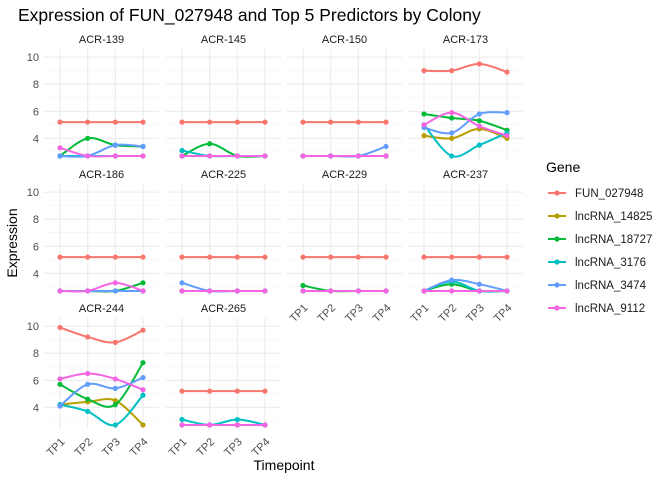  I want to click on y-tick-label: 6, so click(36, 112).